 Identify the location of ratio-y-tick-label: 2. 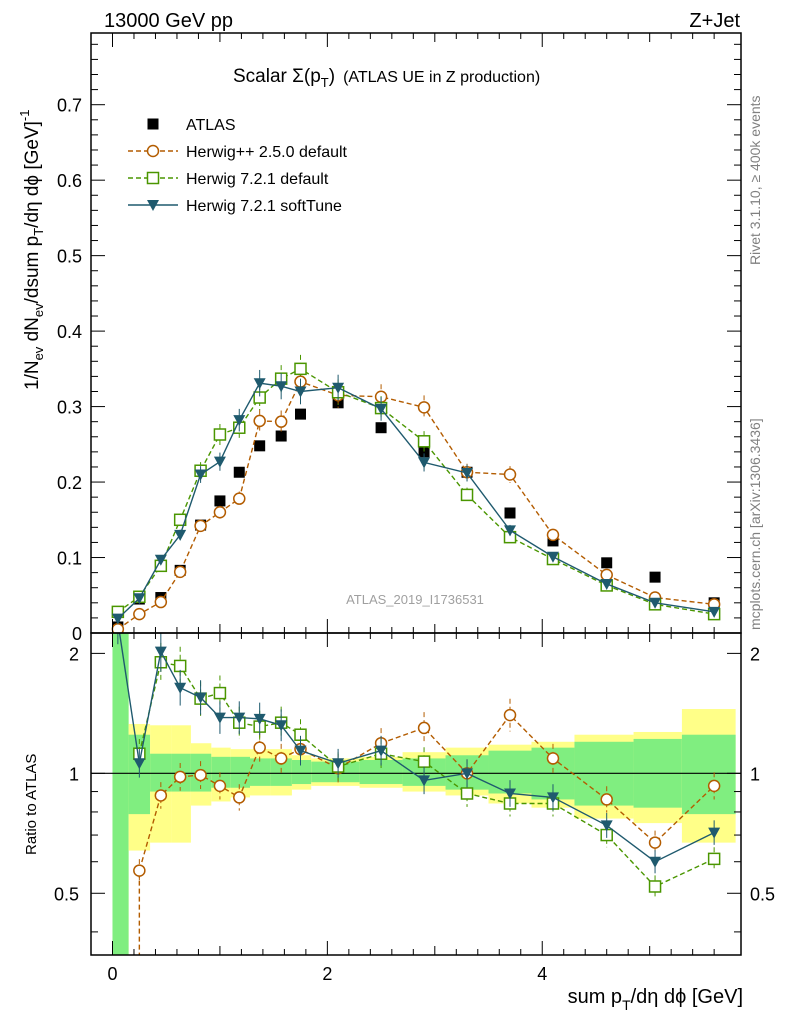
(74, 654).